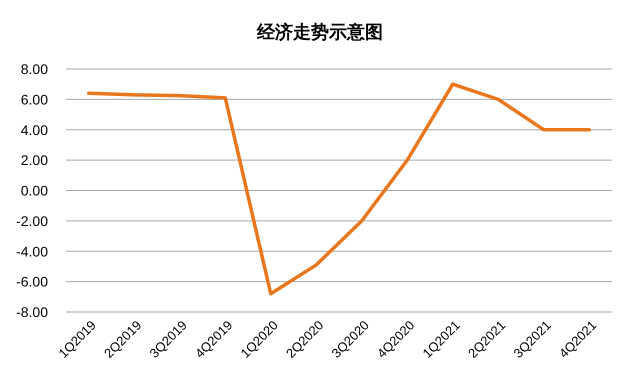  Describe the element at coordinates (32, 251) in the screenshot. I see `y-tick-label: -4.00` at that location.